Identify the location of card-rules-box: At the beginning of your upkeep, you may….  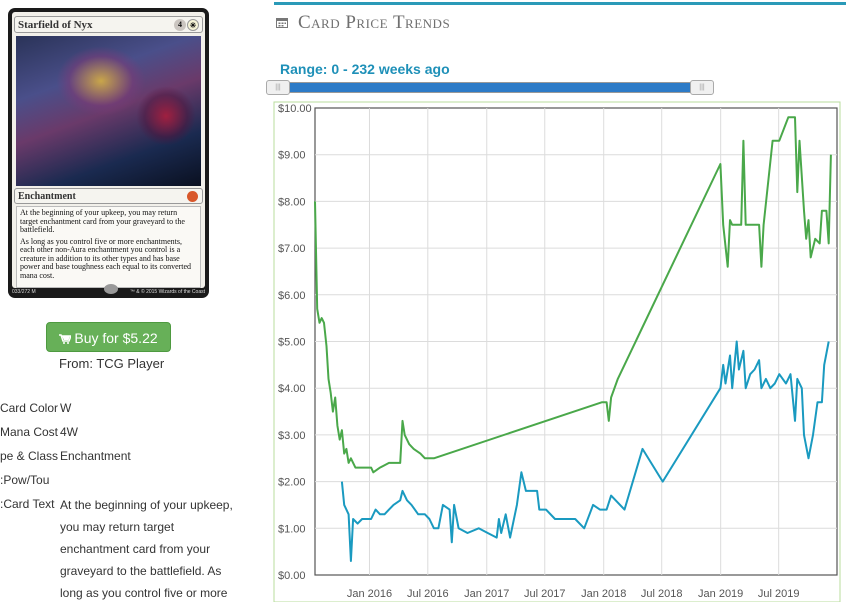
(108, 247).